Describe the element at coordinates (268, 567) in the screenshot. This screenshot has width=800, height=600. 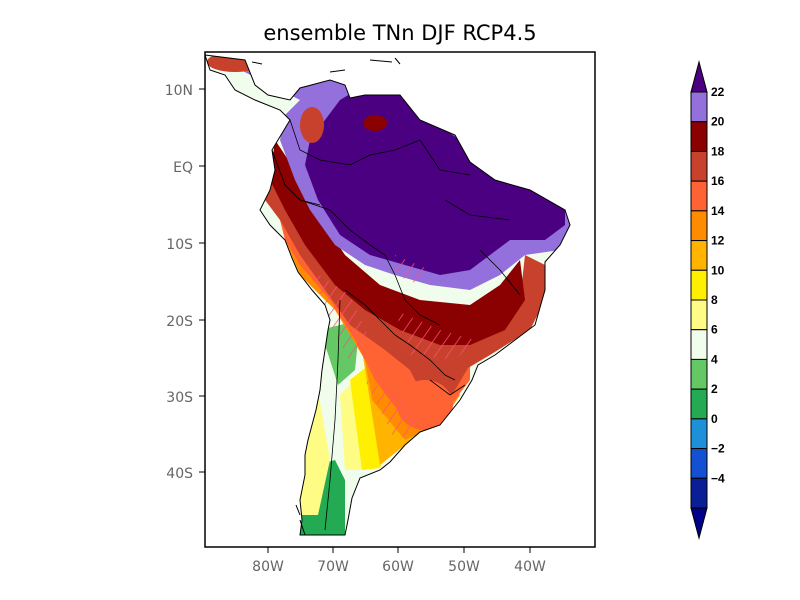
I see `lon-tick-label: 80W` at that location.